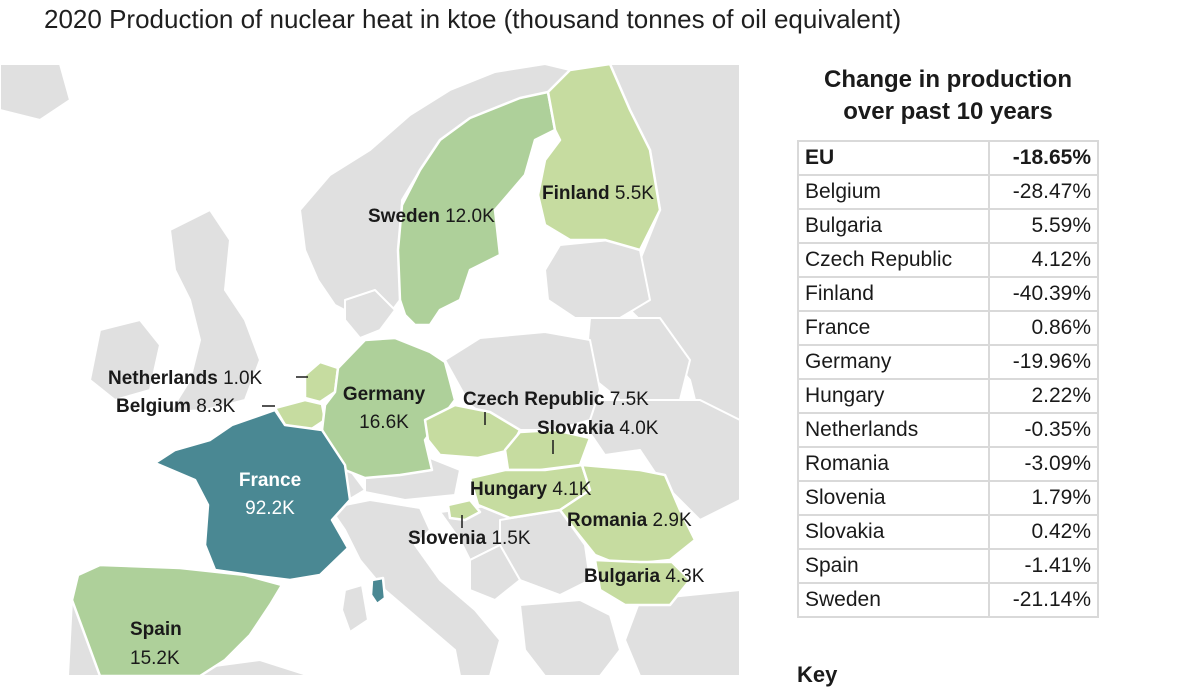 Image resolution: width=1200 pixels, height=688 pixels. Describe the element at coordinates (1043, 226) in the screenshot. I see `table-cell-change: 5.59%` at that location.